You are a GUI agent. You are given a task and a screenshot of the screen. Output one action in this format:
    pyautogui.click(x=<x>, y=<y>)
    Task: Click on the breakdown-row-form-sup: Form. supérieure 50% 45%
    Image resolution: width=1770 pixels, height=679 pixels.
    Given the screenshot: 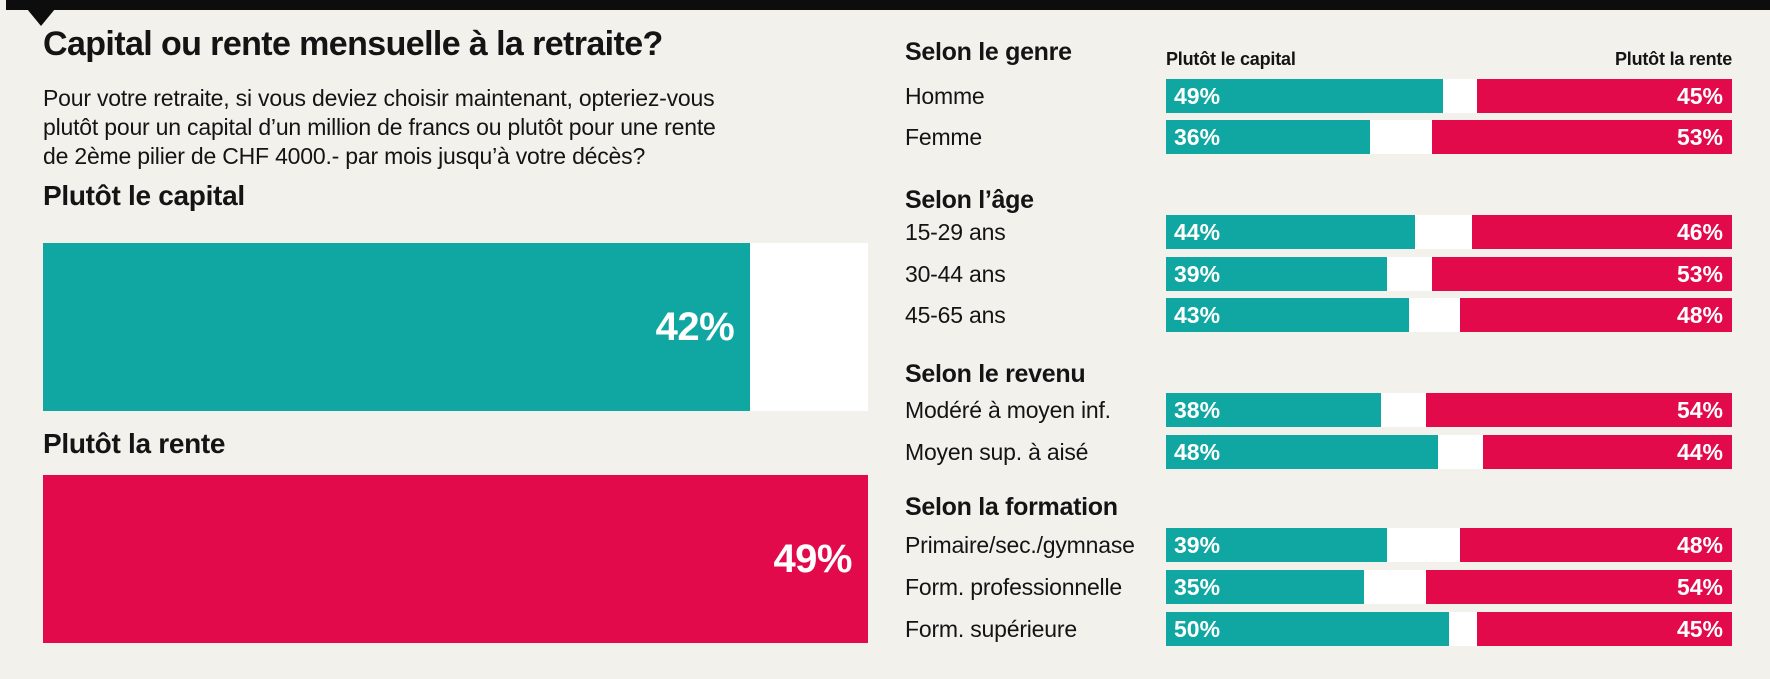 What is the action you would take?
    pyautogui.click(x=1318, y=629)
    